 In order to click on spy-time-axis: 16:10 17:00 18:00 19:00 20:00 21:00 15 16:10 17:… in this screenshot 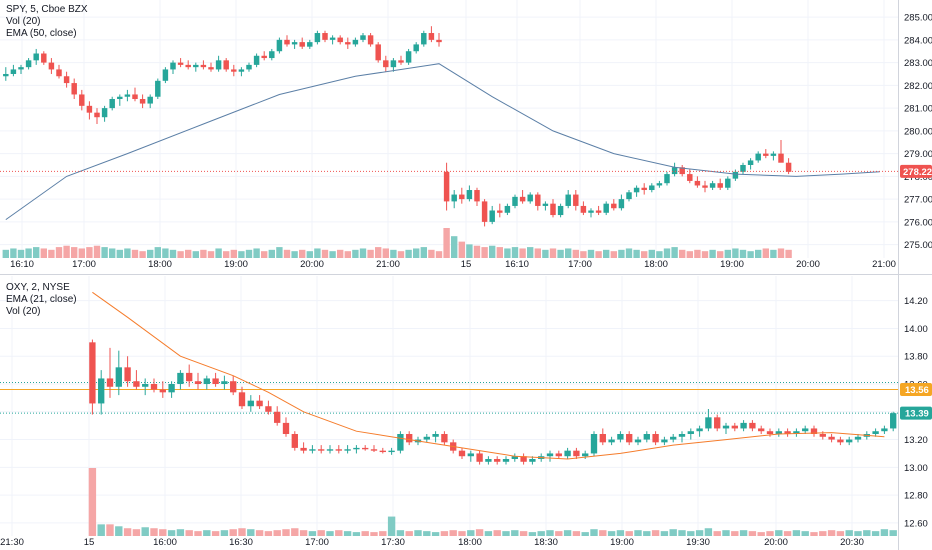, I will do `click(453, 264)`.